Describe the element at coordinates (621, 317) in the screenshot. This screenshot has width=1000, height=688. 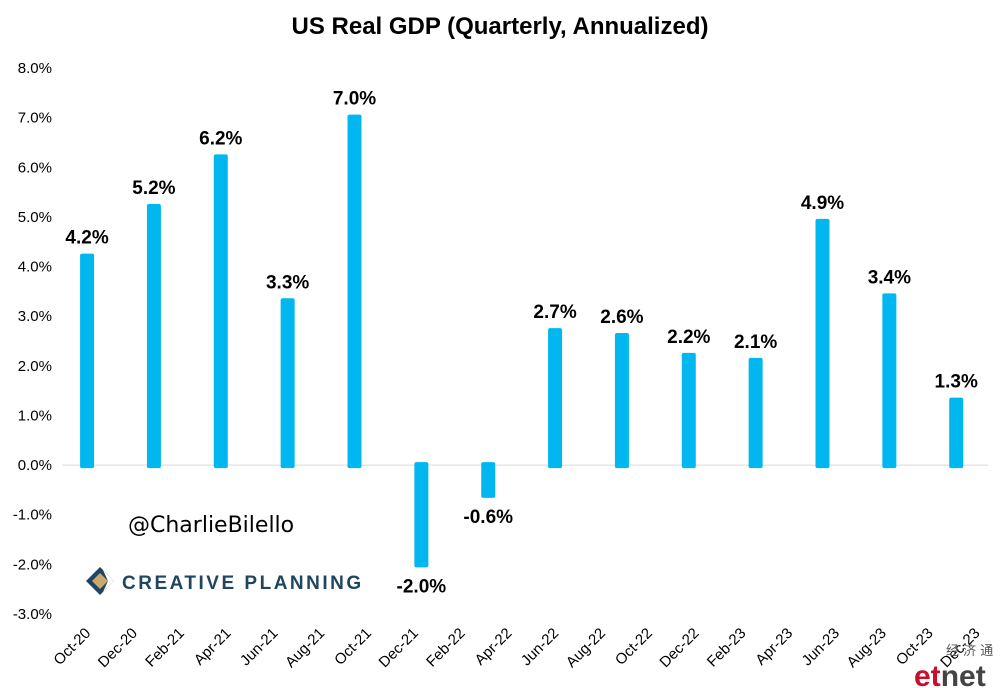
I see `data-label: 2.6%` at that location.